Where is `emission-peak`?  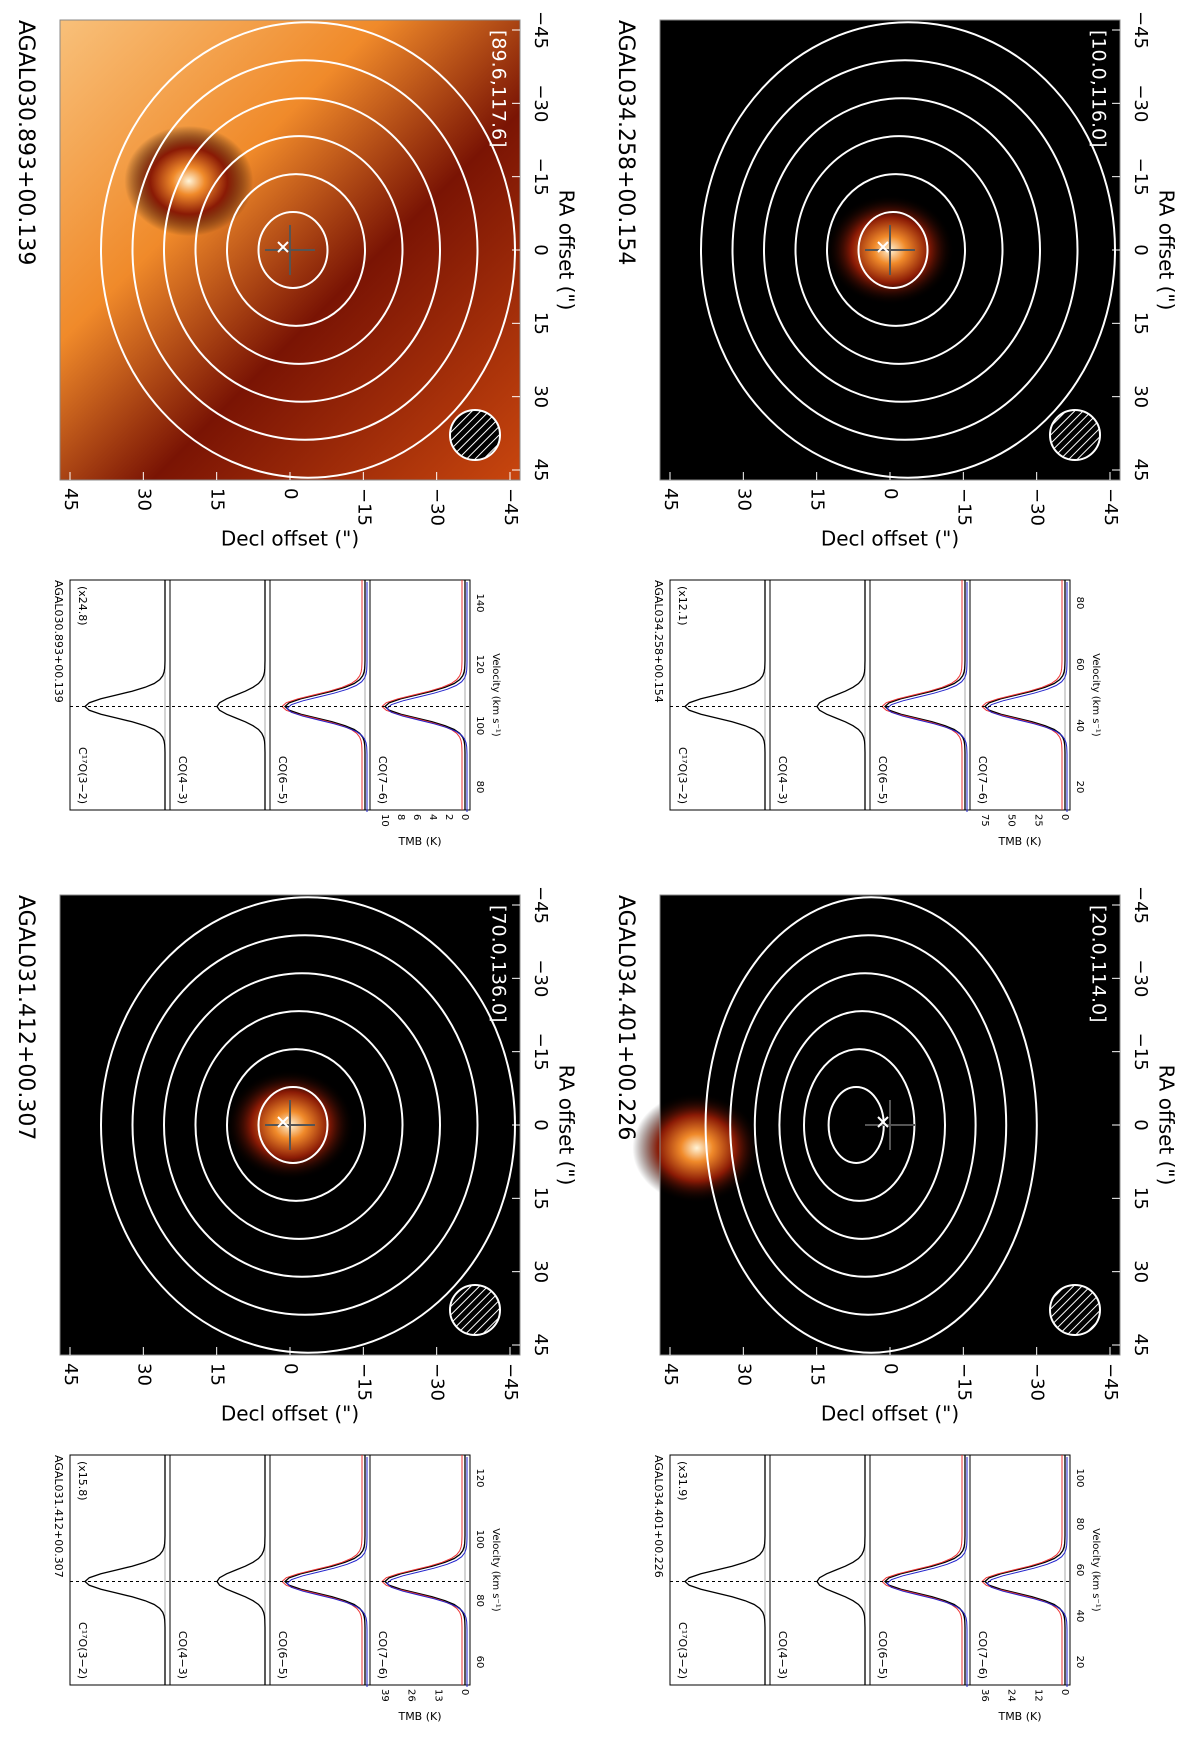
emission-peak is located at coordinates (697, 1148).